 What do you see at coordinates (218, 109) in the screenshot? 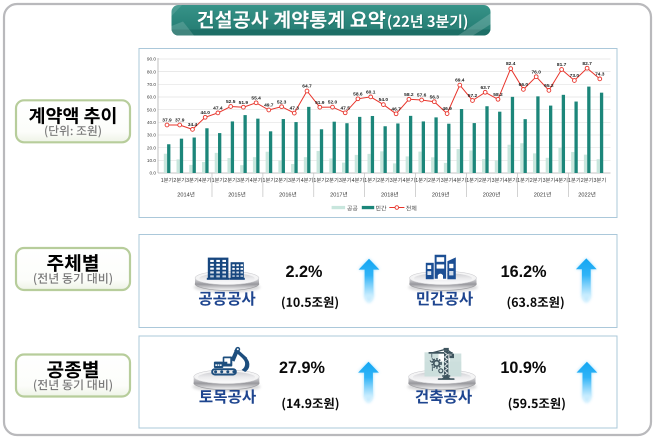
I see `svg-text: 47.4` at bounding box center [218, 109].